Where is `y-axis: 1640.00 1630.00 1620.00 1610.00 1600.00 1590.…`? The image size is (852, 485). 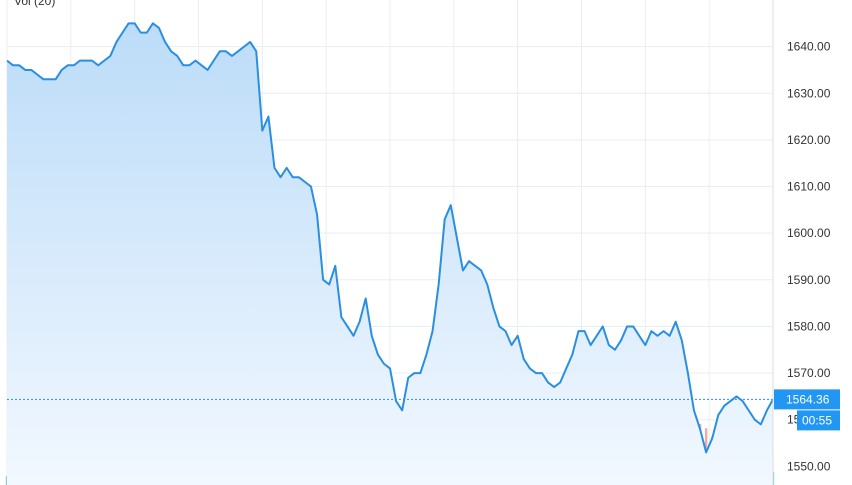 y-axis: 1640.00 1630.00 1620.00 1610.00 1600.00 1590.… is located at coordinates (809, 257).